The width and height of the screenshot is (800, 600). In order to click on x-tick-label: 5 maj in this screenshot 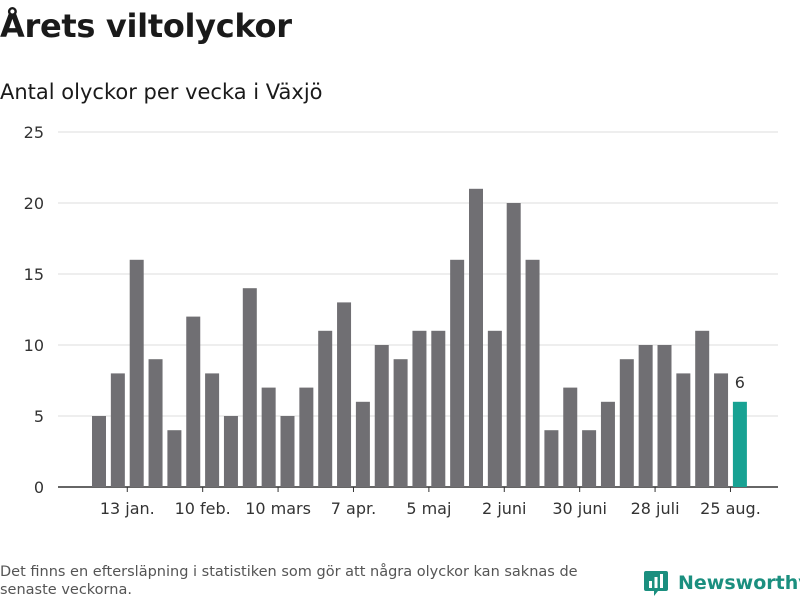, I will do `click(428, 508)`.